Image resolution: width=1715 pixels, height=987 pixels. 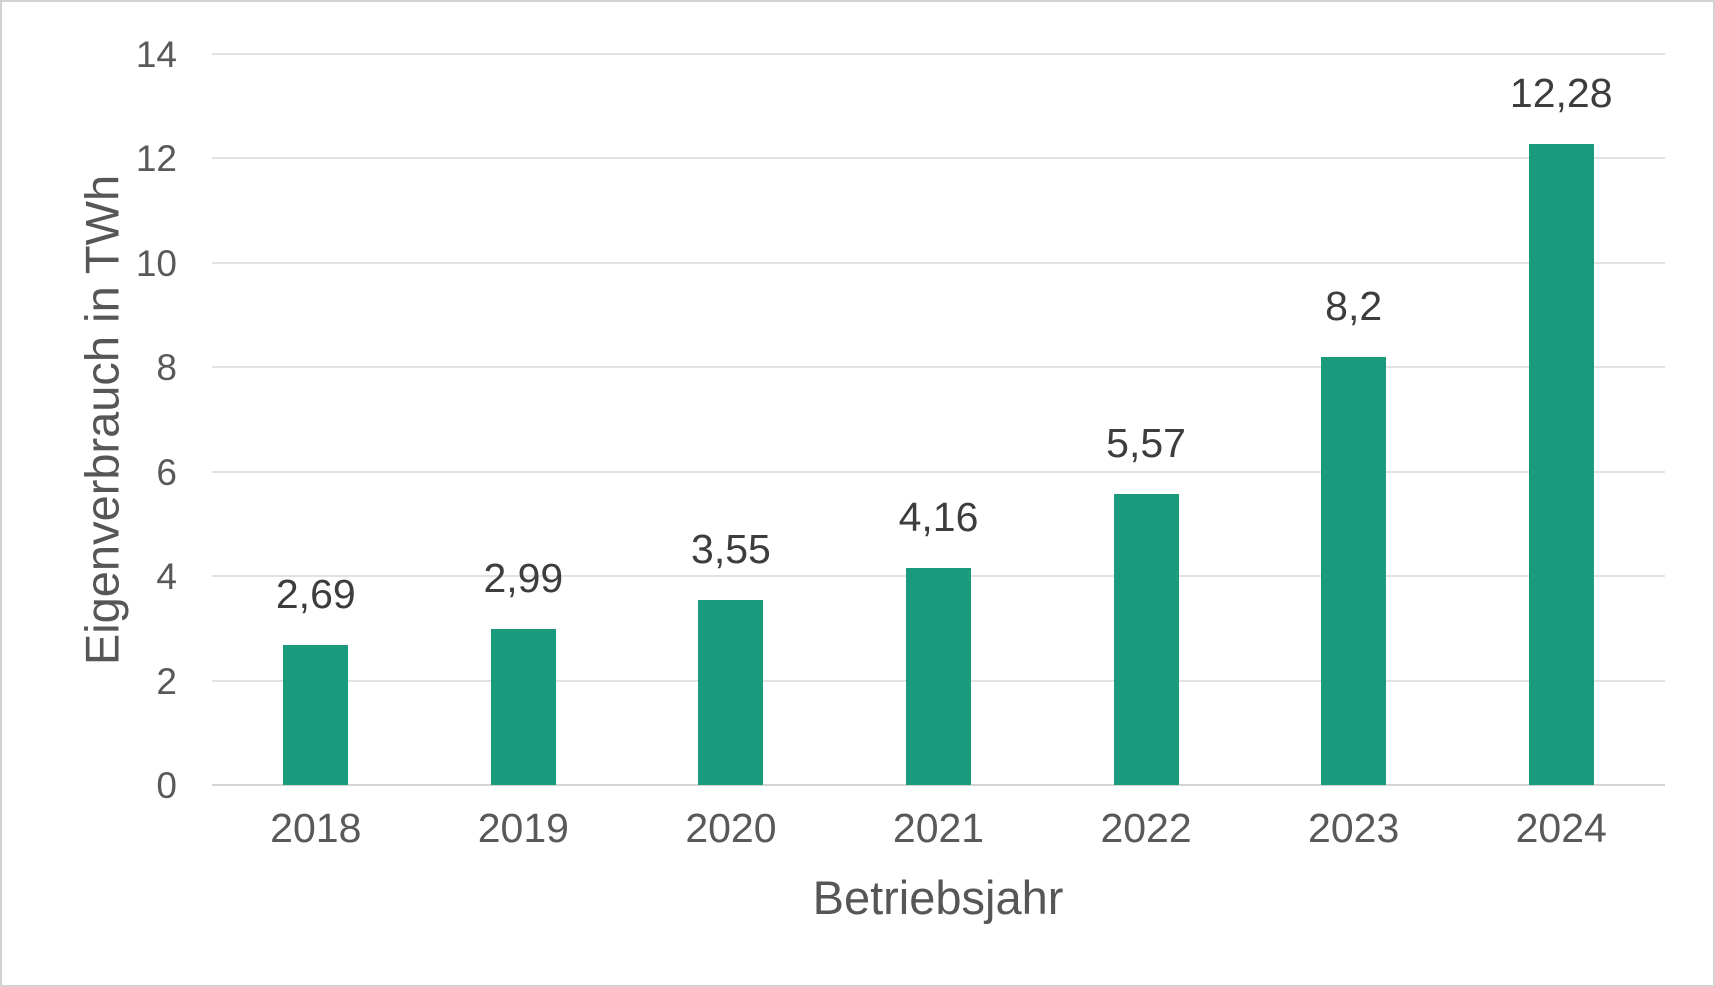 I want to click on bar-value-label: 12,28, so click(x=1561, y=92).